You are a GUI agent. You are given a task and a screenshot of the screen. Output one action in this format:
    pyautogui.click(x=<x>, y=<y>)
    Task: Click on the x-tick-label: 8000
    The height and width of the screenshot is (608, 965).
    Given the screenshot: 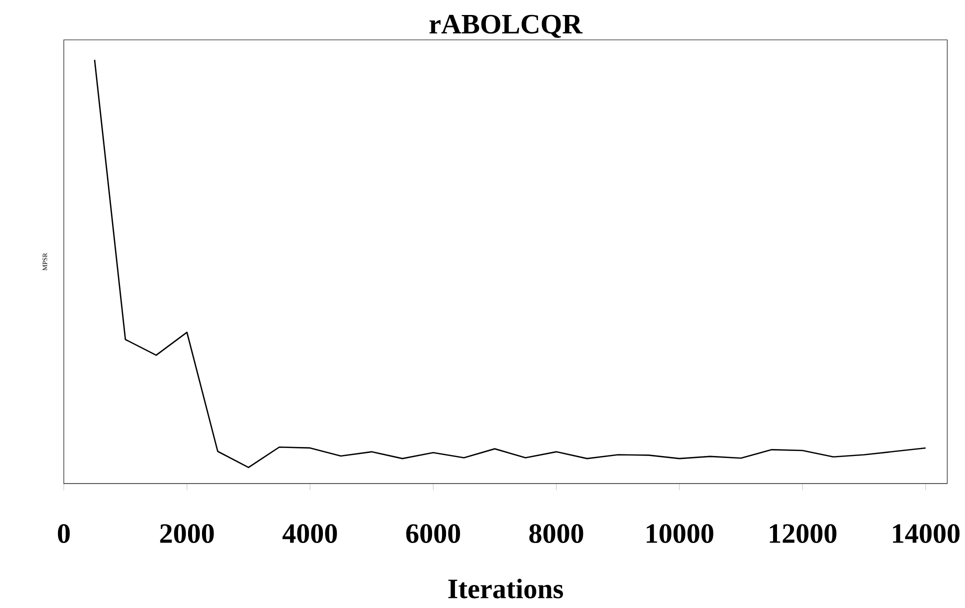 What is the action you would take?
    pyautogui.click(x=556, y=533)
    